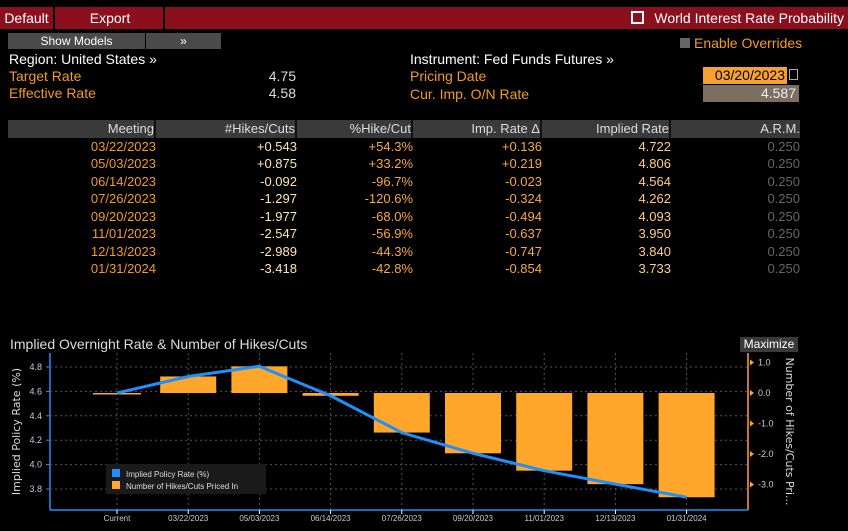 This screenshot has width=848, height=531. What do you see at coordinates (793, 74) in the screenshot?
I see `calendar-icon` at bounding box center [793, 74].